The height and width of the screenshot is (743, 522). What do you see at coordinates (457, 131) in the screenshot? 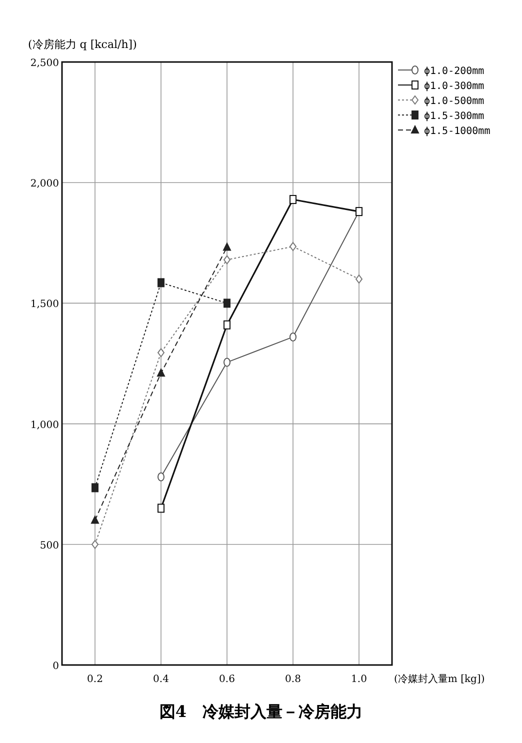
I see `legend-label: ϕ1.5-1000mm` at bounding box center [457, 131].